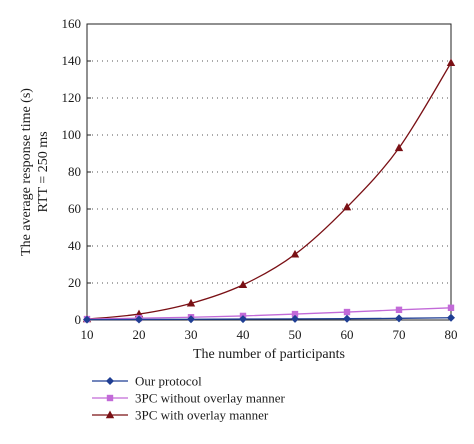 The image size is (474, 444). I want to click on x-axis-label: The number of participants, so click(269, 354).